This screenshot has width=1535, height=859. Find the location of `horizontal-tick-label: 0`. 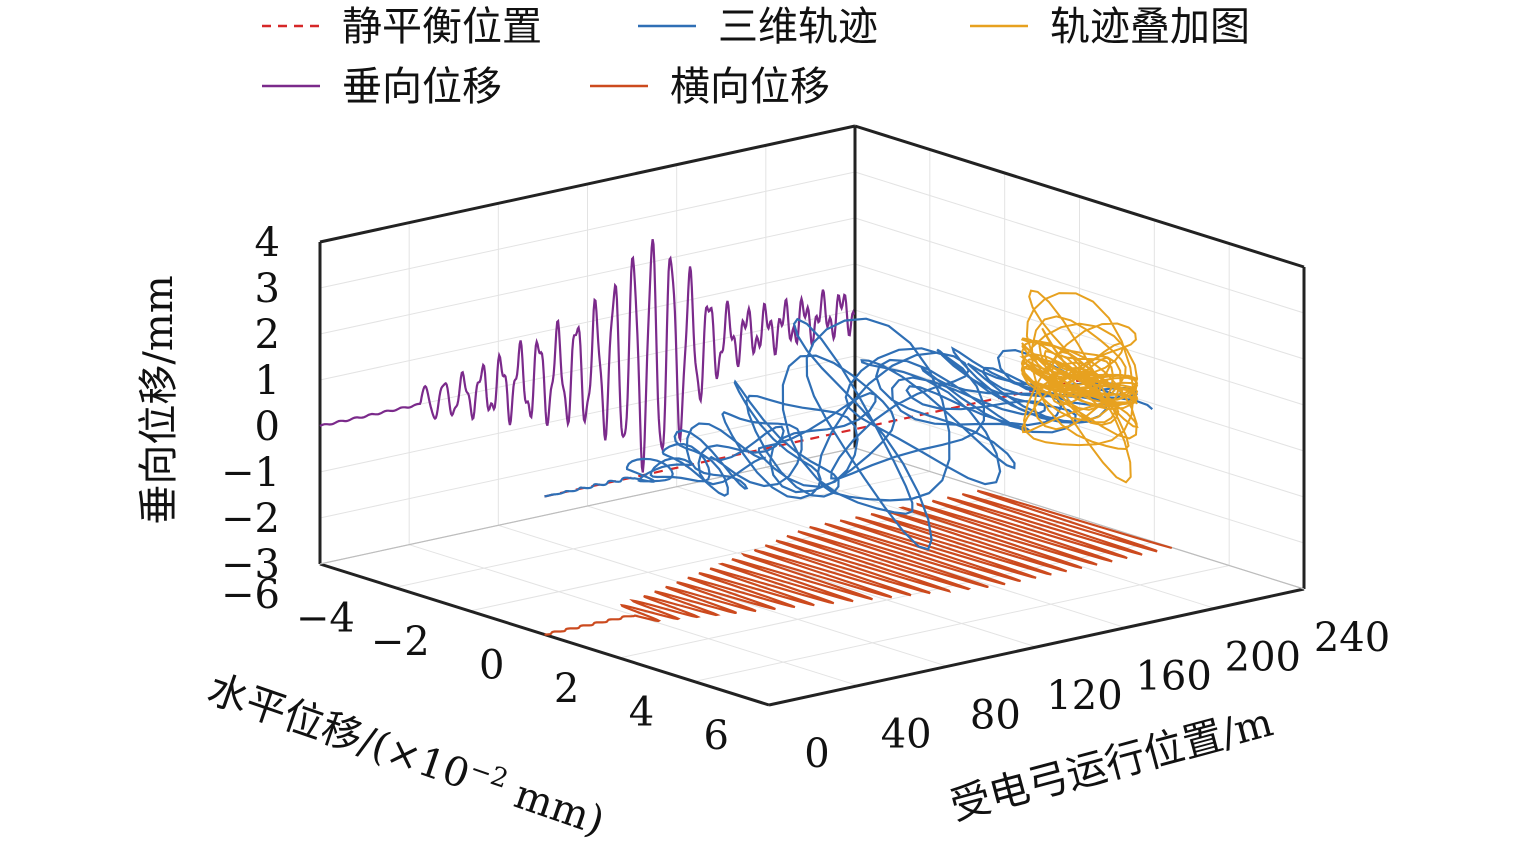

horizontal-tick-label: 0 is located at coordinates (491, 666).